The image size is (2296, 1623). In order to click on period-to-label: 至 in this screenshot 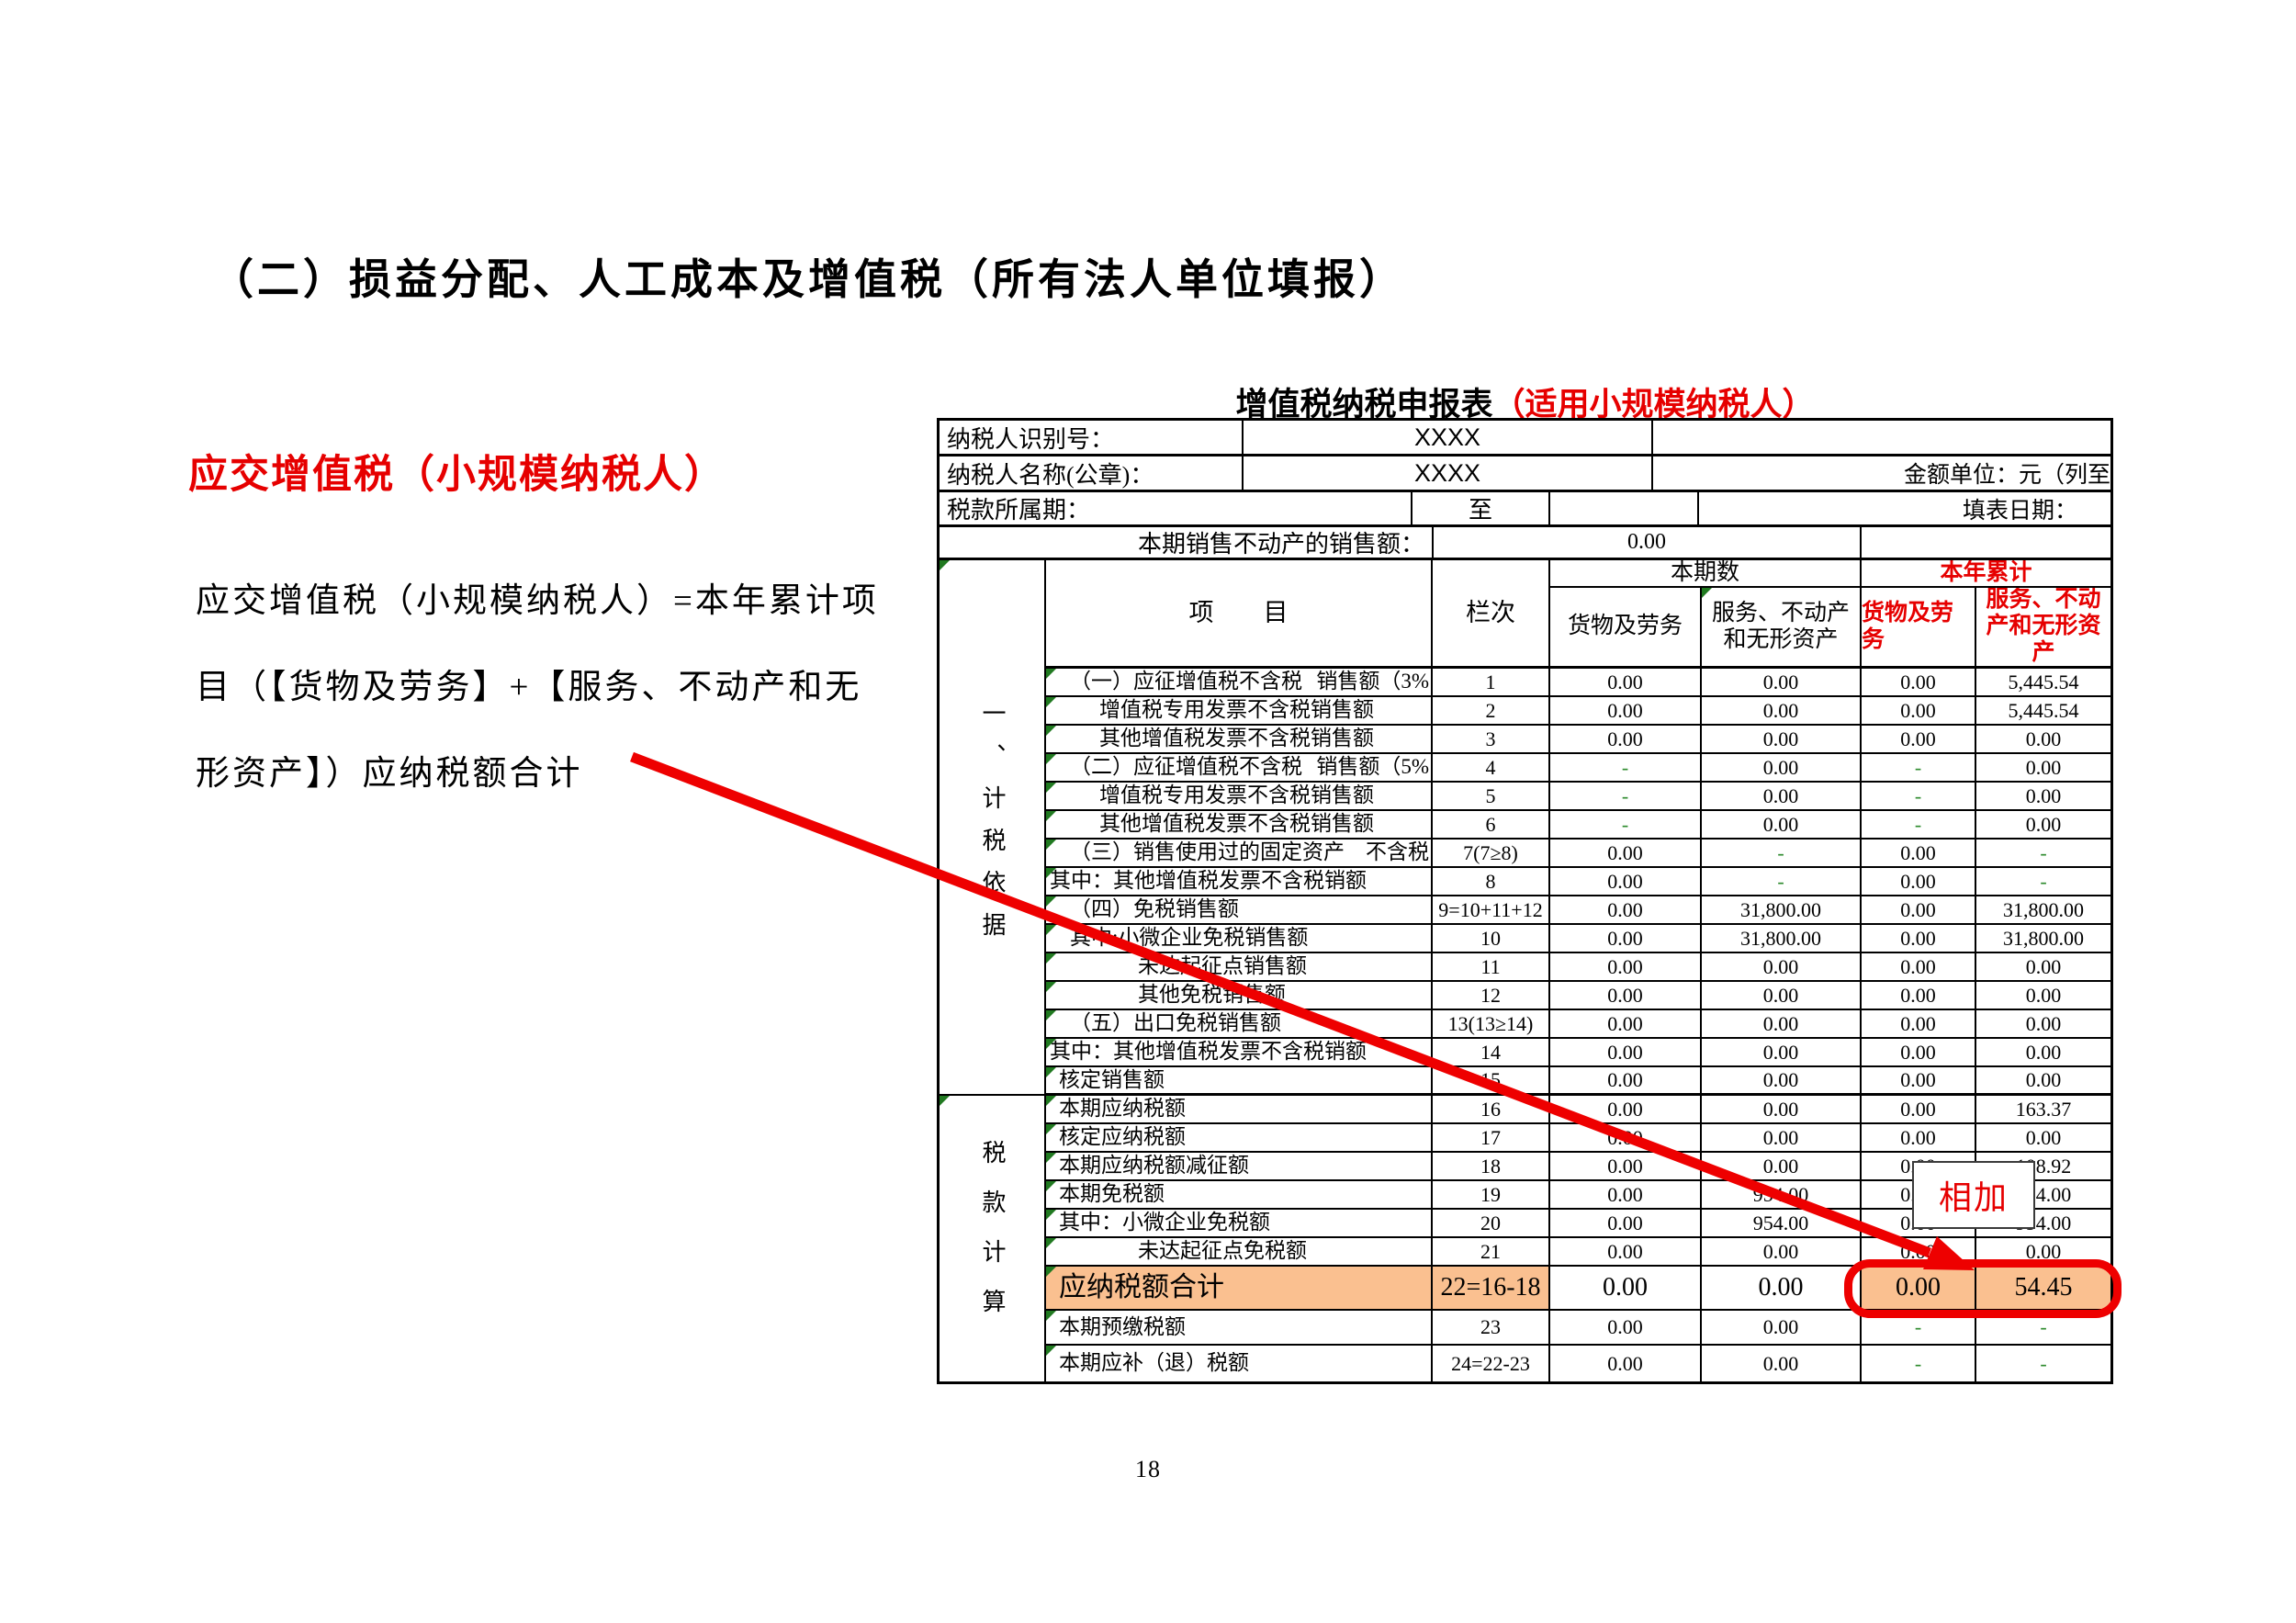, I will do `click(1481, 508)`.